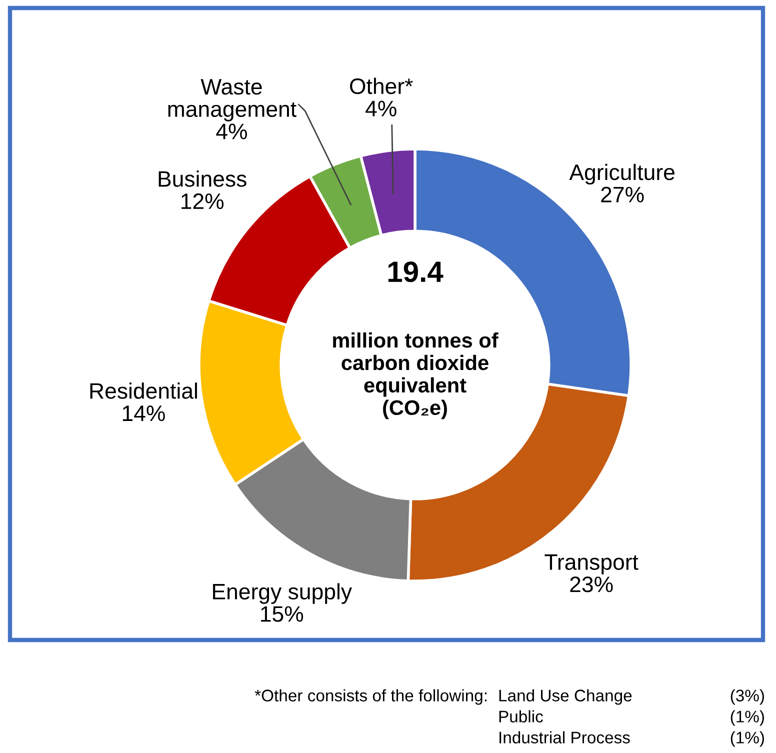 This screenshot has width=776, height=753. I want to click on data-label: 15%, so click(282, 614).